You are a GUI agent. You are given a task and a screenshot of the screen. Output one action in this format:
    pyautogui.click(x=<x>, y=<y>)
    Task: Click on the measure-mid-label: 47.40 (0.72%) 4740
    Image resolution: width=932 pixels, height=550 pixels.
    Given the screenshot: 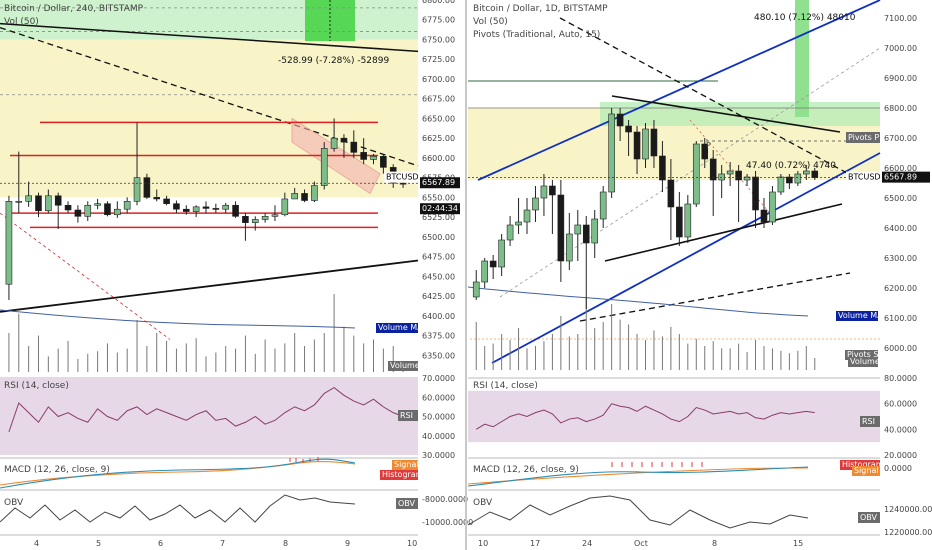 What is the action you would take?
    pyautogui.click(x=791, y=166)
    